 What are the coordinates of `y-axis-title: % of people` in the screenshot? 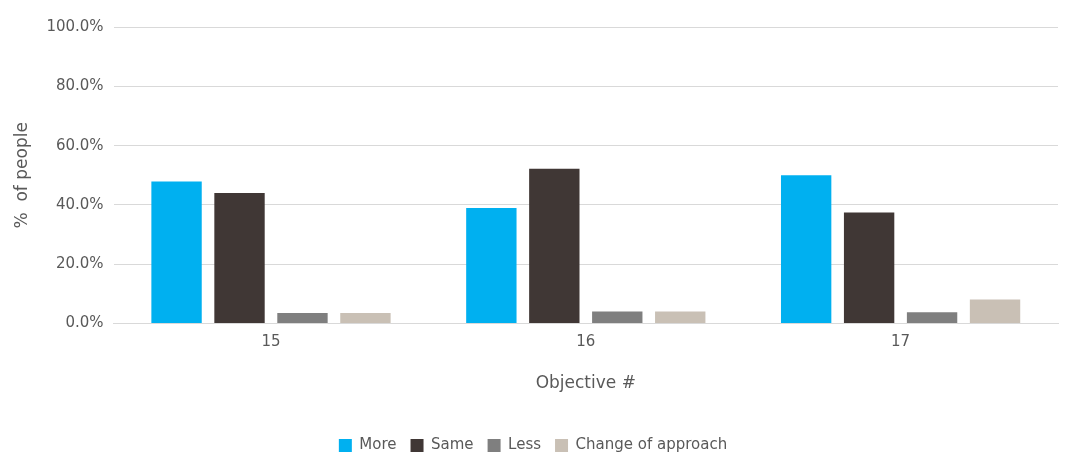 It's located at (20, 175).